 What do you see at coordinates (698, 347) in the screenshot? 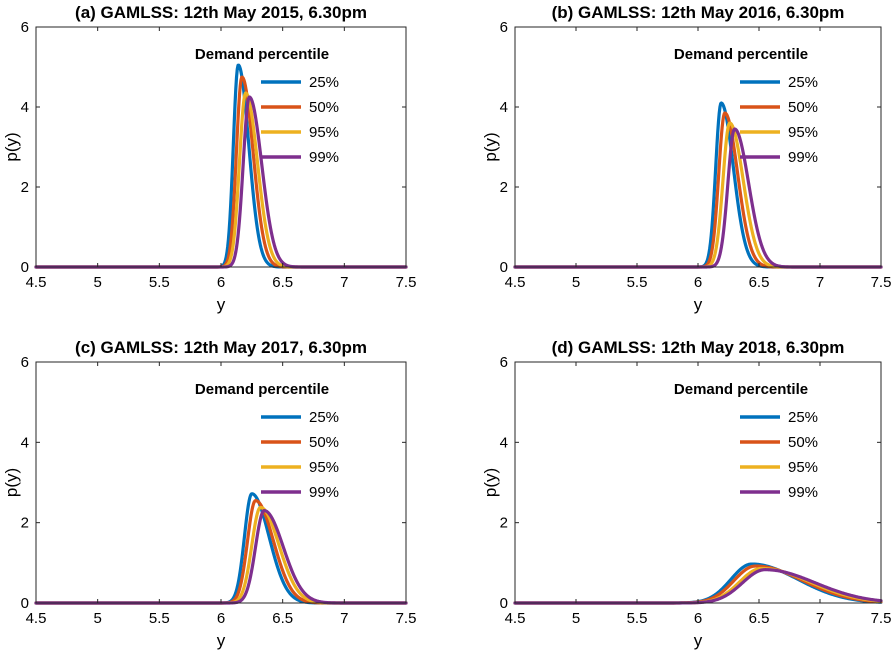
I see `chart-title: (d) GAMLSS: 12th May 2018, 6.30pm` at bounding box center [698, 347].